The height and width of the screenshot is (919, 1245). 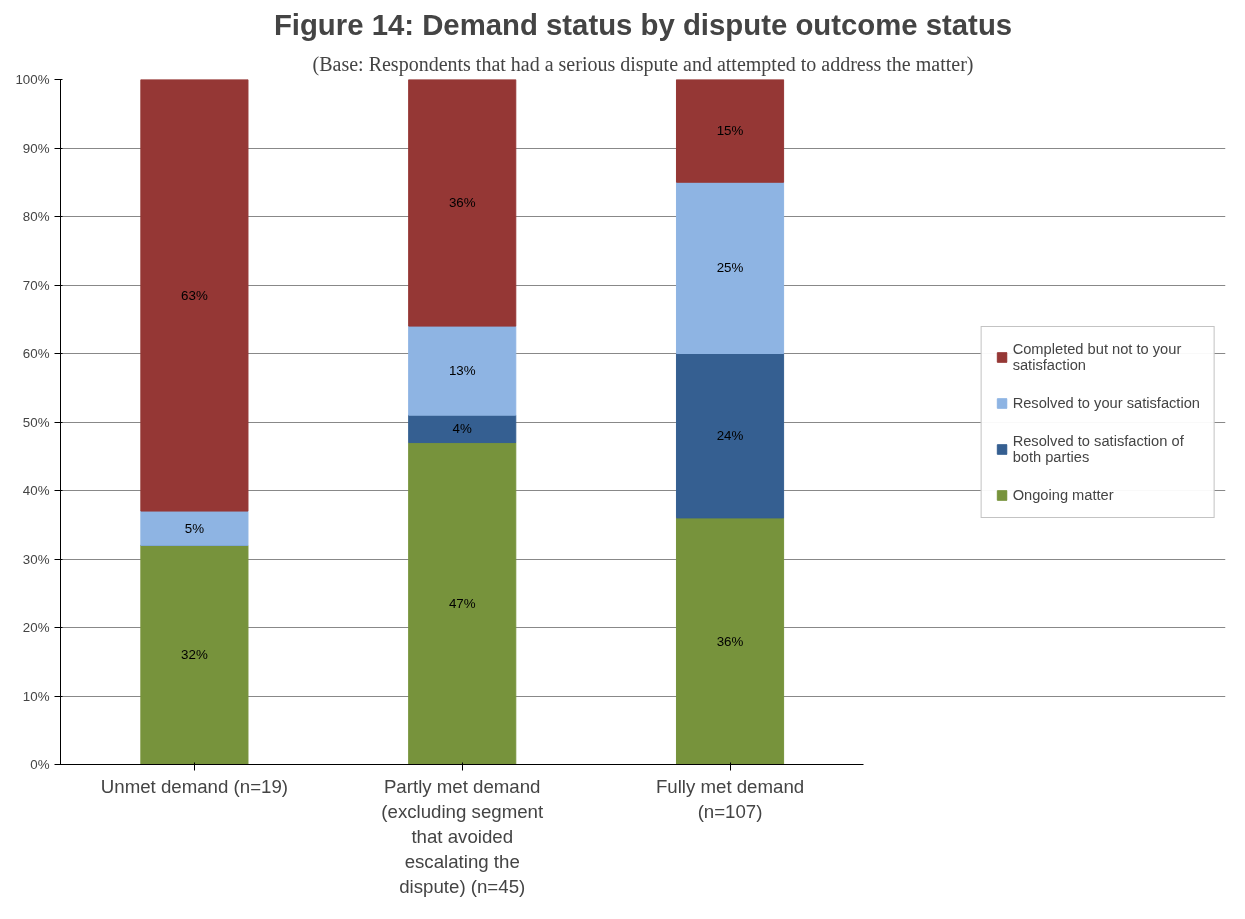 What do you see at coordinates (1098, 448) in the screenshot?
I see `legend-label: Resolved to satisfaction of both parties` at bounding box center [1098, 448].